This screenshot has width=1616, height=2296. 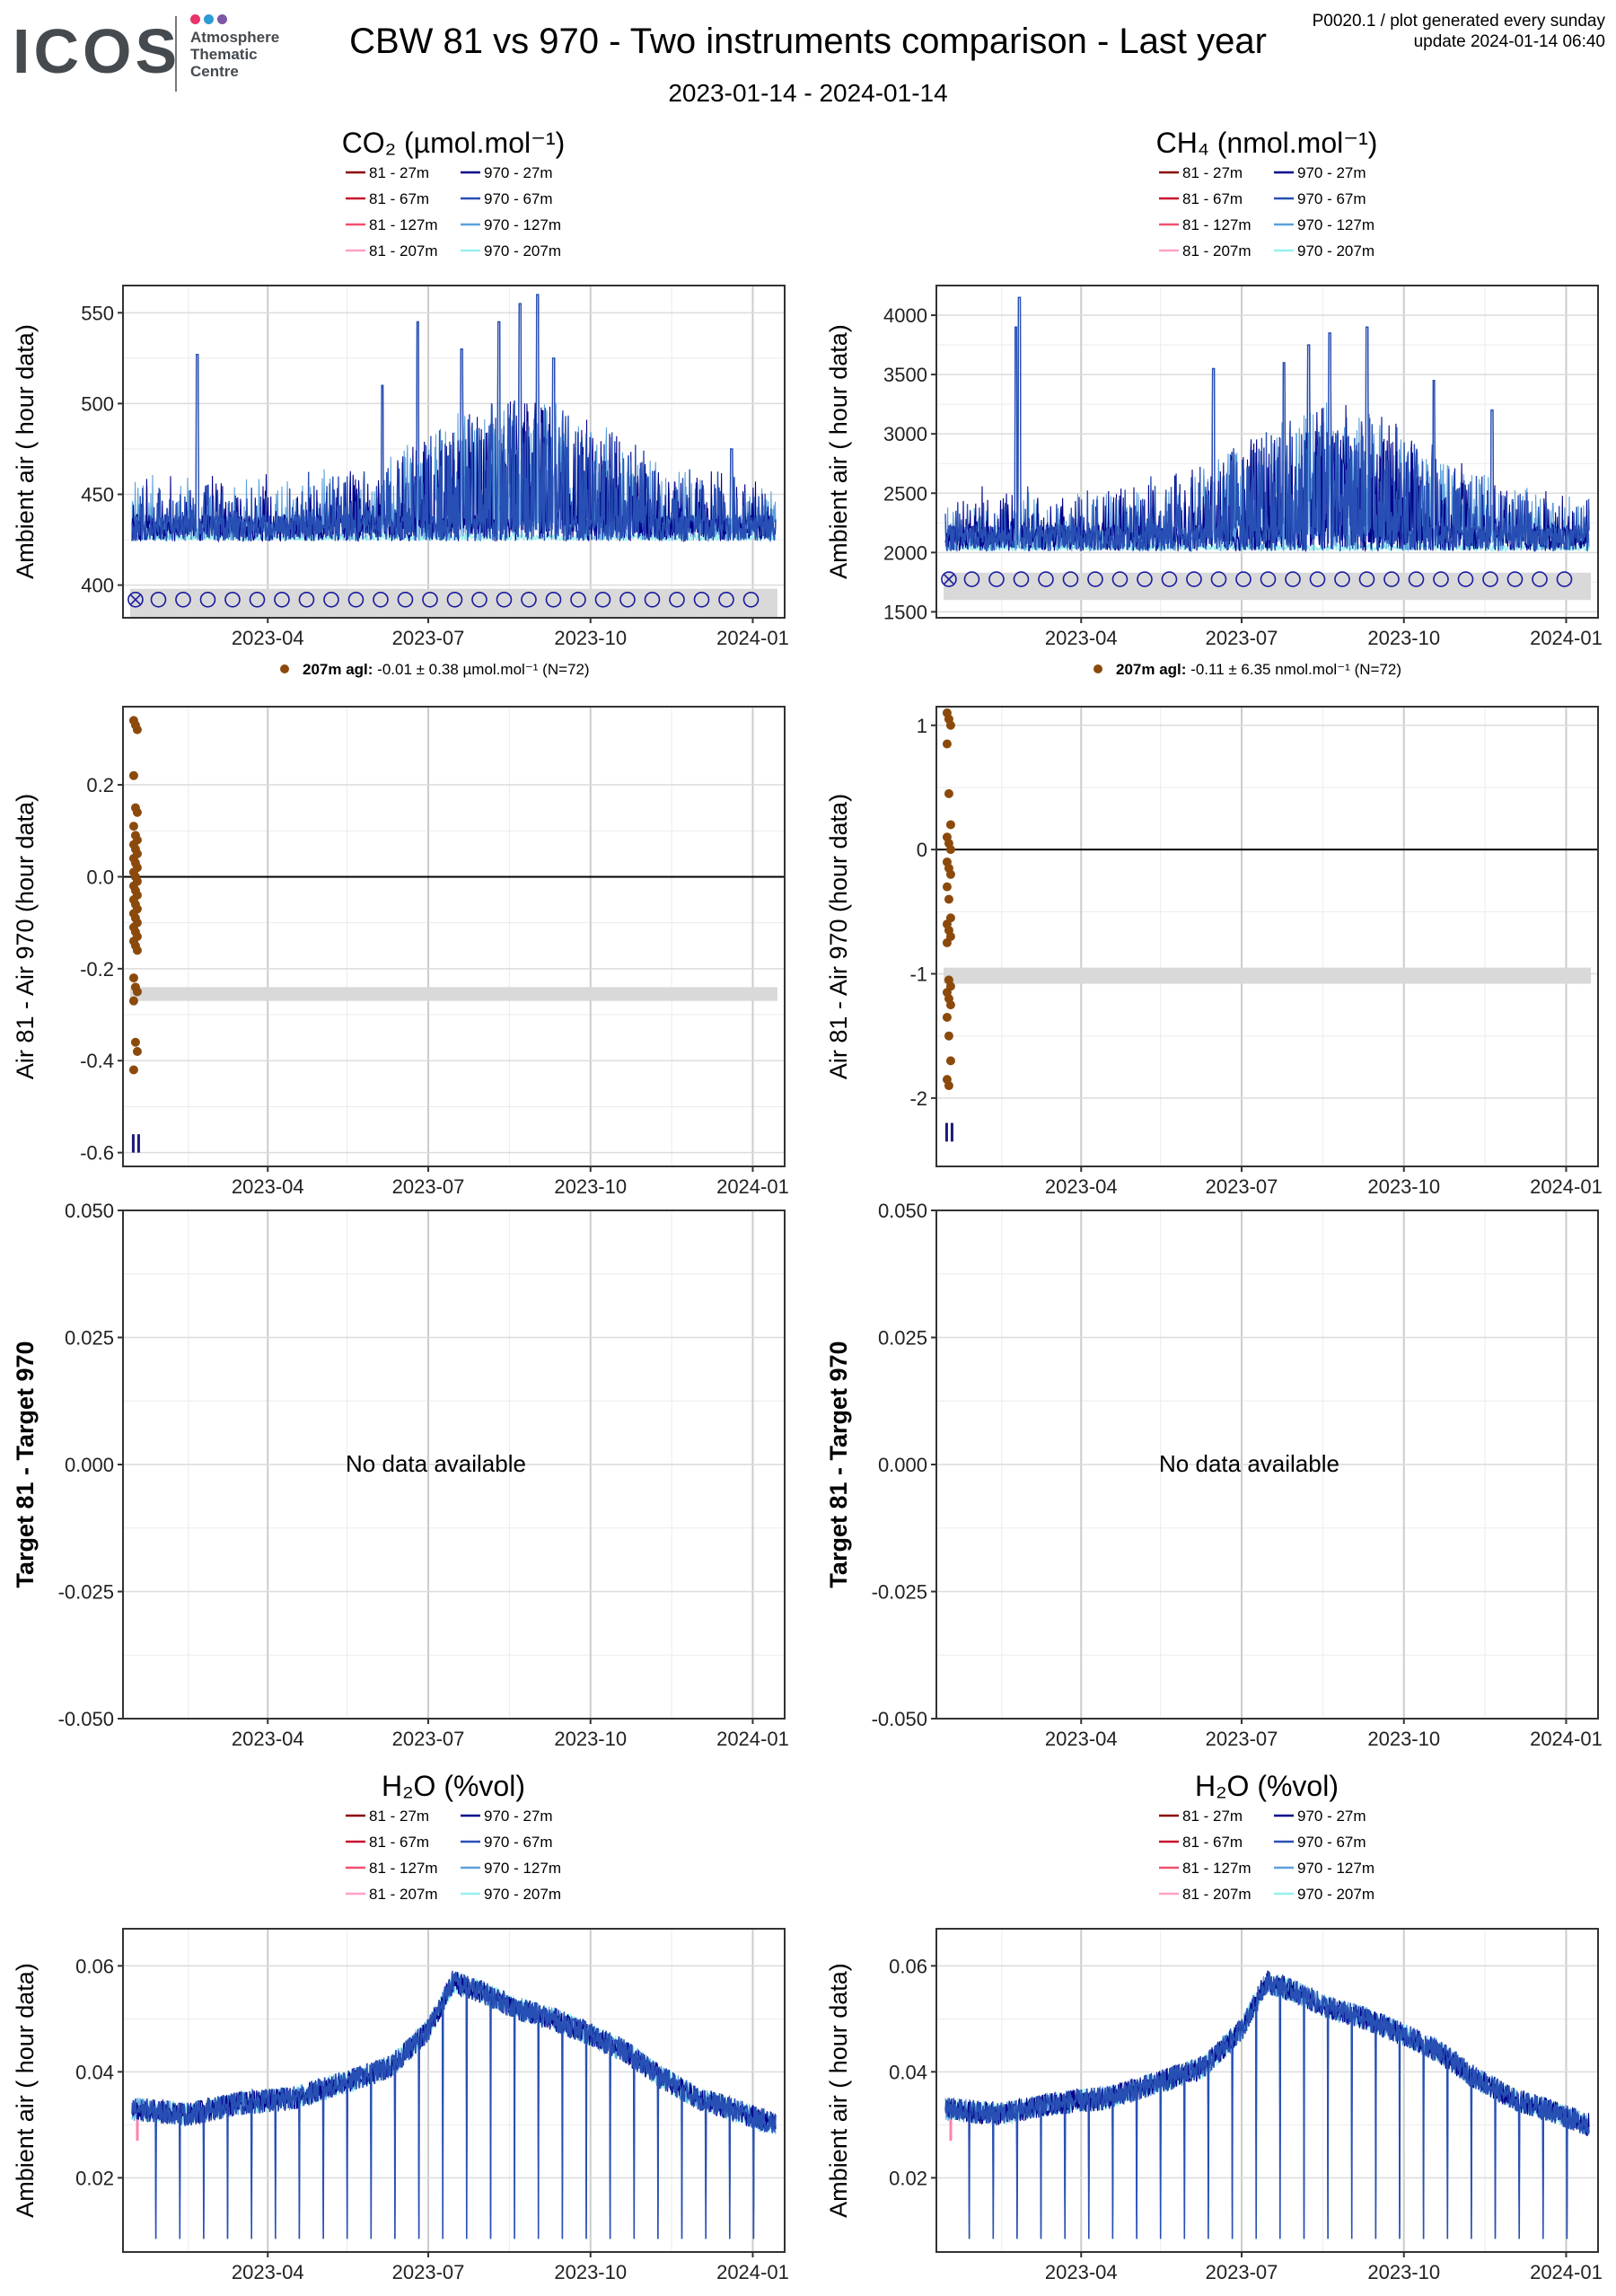 What do you see at coordinates (839, 2090) in the screenshot?
I see `y-axis-label: Ambient air ( hour data)` at bounding box center [839, 2090].